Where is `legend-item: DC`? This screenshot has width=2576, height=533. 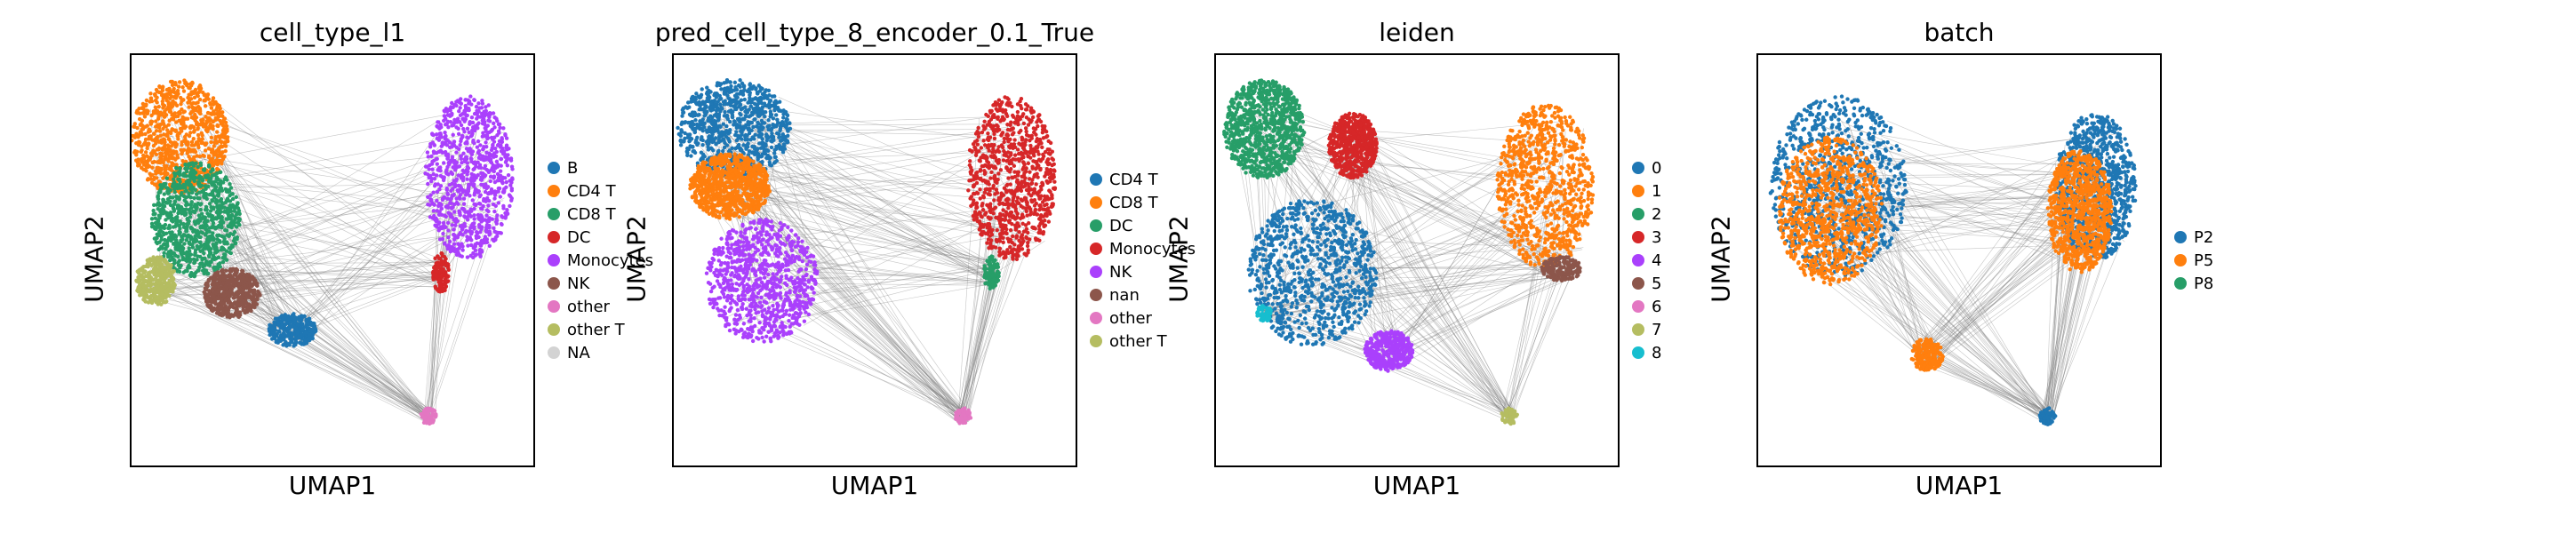
legend-item: DC is located at coordinates (600, 237).